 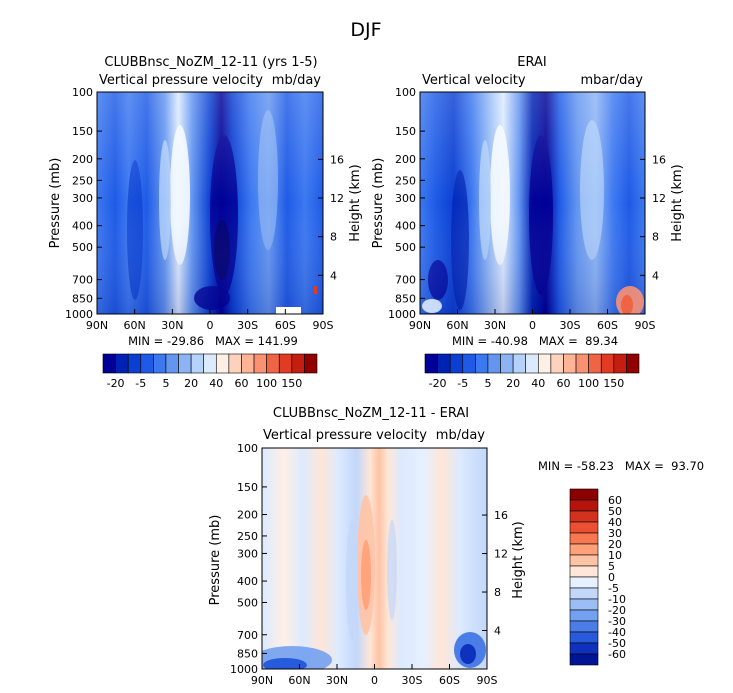 What do you see at coordinates (617, 654) in the screenshot?
I see `colorbar-label: -60` at bounding box center [617, 654].